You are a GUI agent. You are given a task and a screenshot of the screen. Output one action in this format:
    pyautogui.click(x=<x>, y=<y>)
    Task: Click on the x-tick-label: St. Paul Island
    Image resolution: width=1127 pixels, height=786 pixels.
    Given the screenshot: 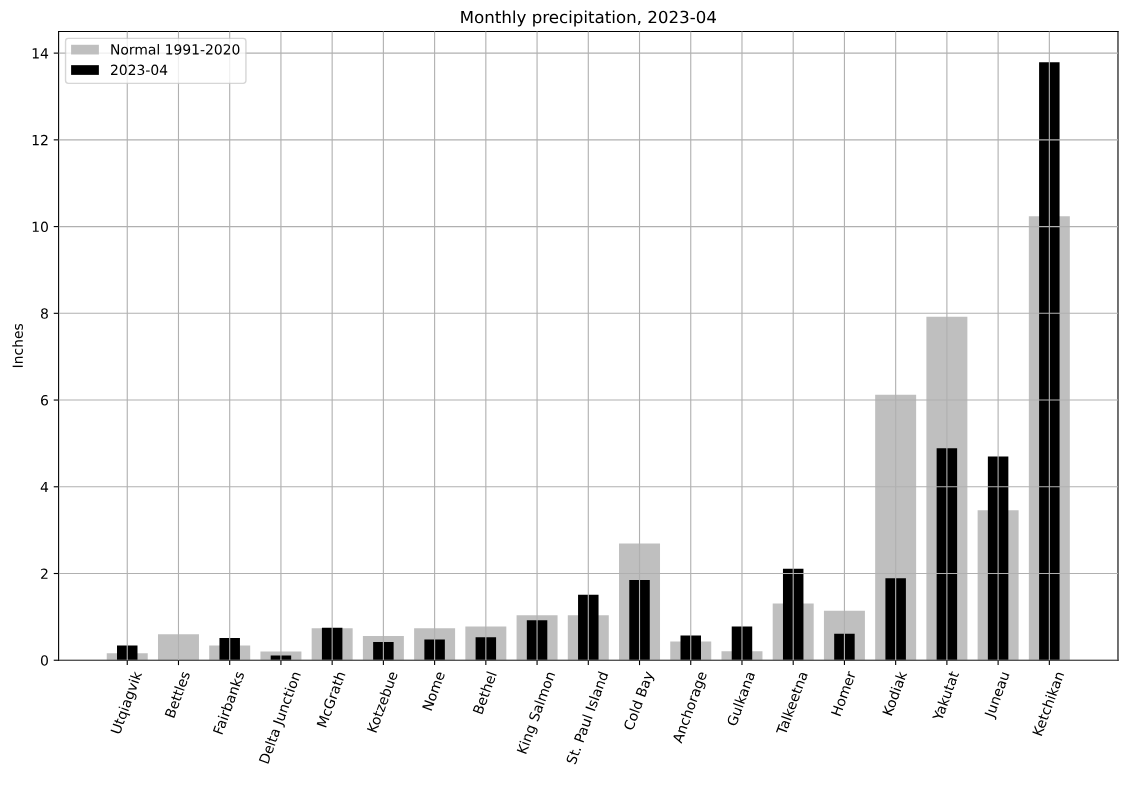 What is the action you would take?
    pyautogui.click(x=587, y=718)
    